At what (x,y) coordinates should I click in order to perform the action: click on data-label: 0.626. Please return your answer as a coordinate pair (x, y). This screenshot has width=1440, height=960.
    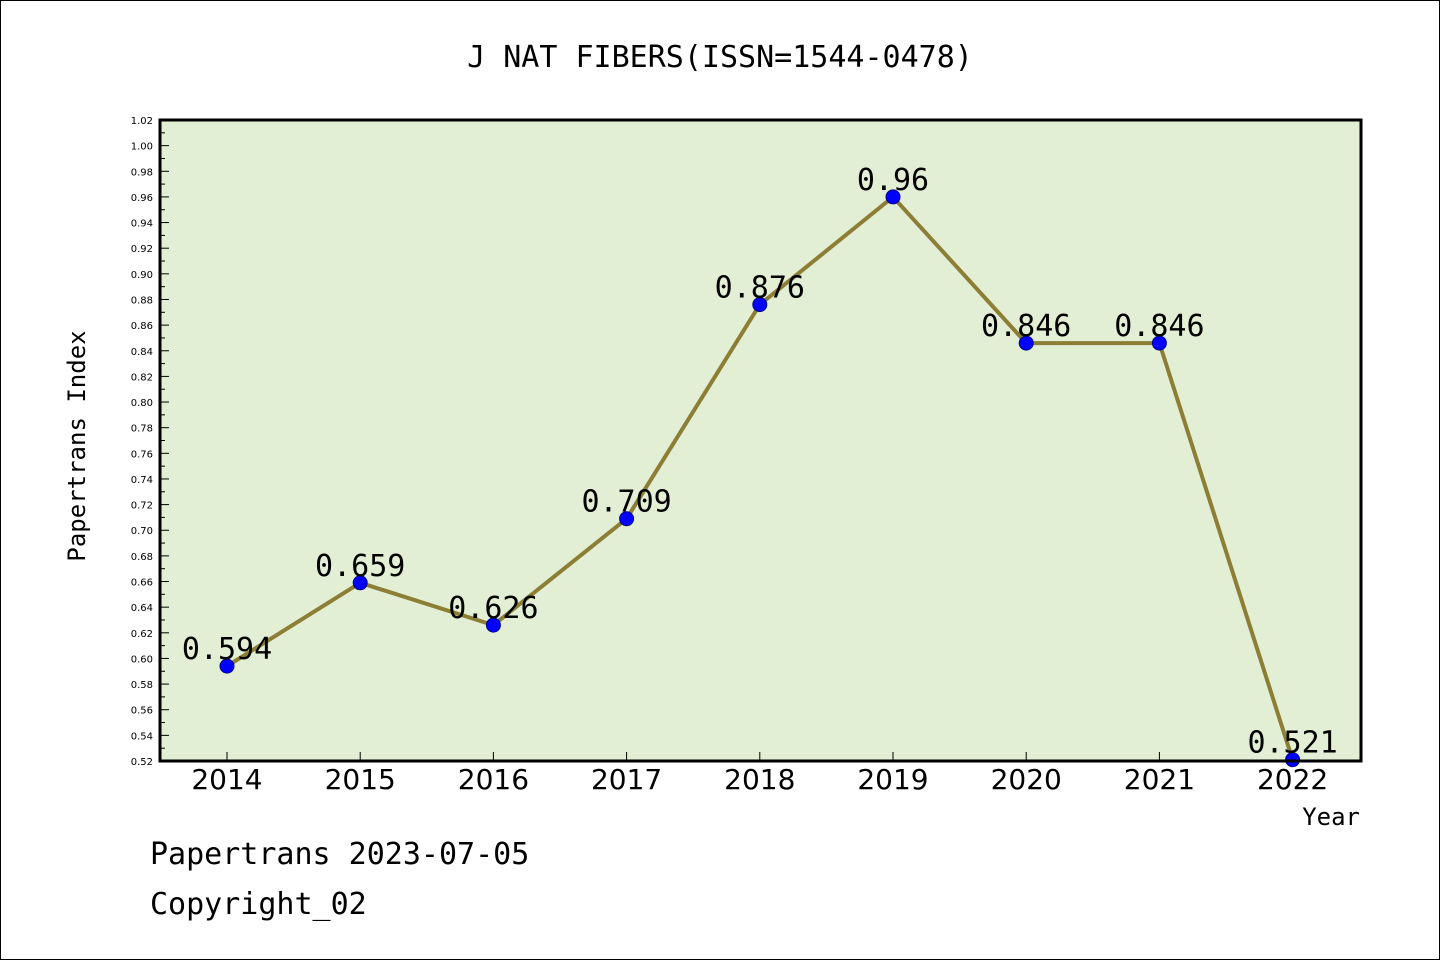
    Looking at the image, I should click on (493, 608).